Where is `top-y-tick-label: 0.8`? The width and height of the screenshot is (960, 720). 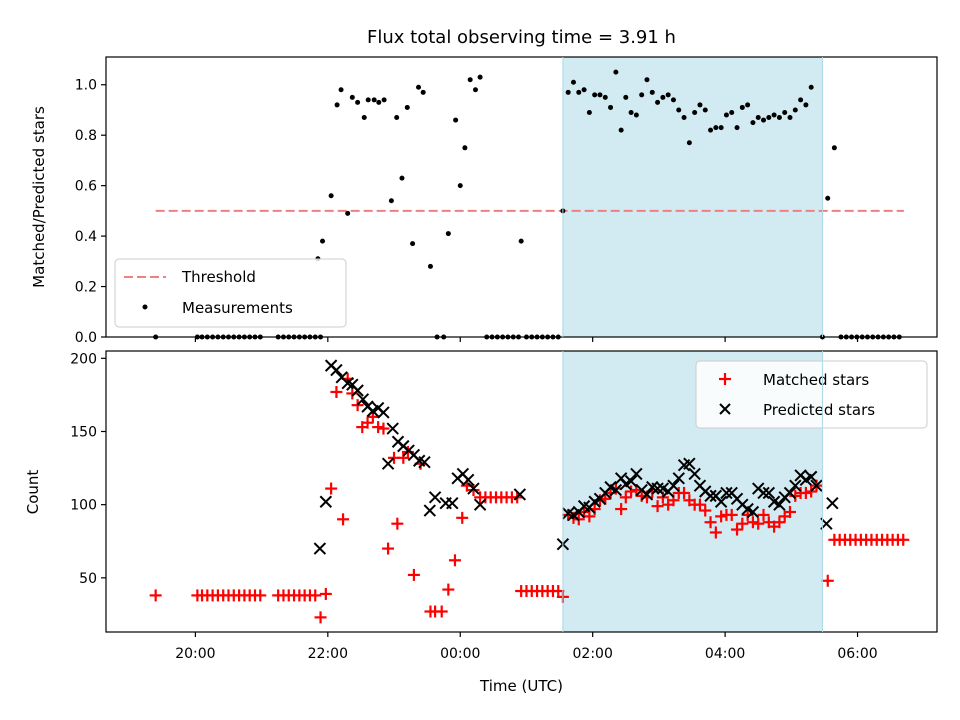
top-y-tick-label: 0.8 is located at coordinates (86, 136).